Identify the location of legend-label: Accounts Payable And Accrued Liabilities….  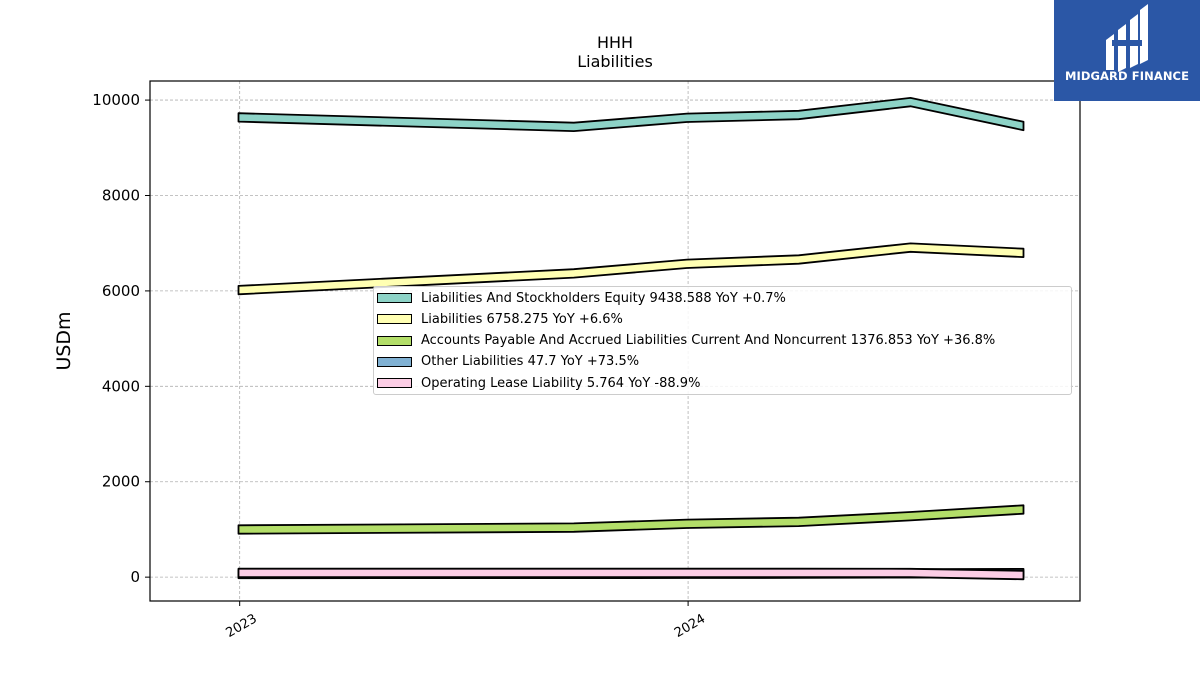
(708, 341).